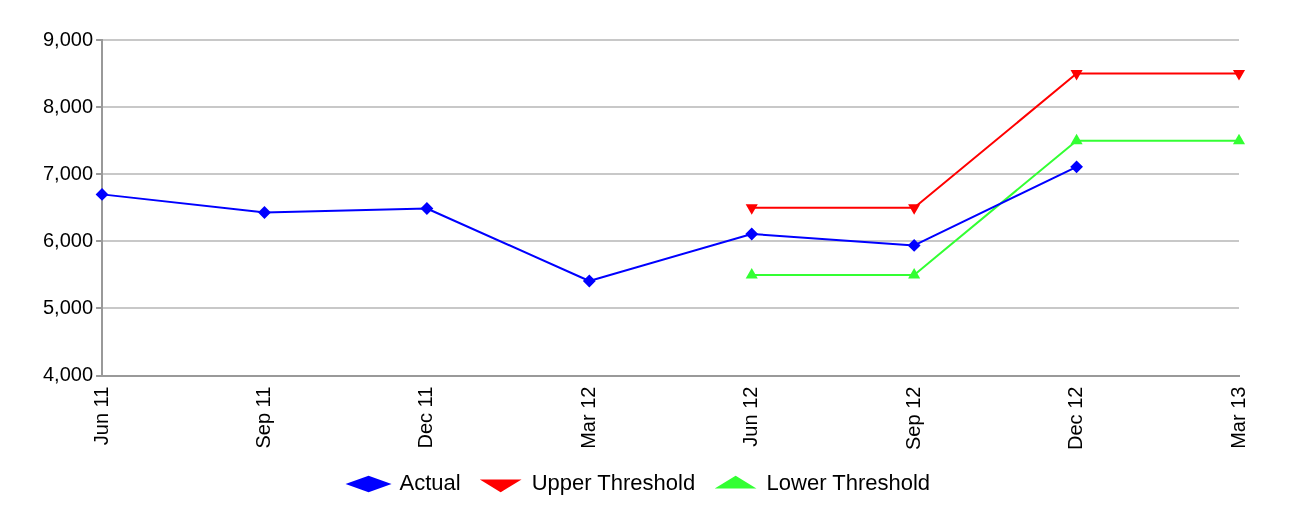  I want to click on x-tick-label: Sep 11, so click(262, 417).